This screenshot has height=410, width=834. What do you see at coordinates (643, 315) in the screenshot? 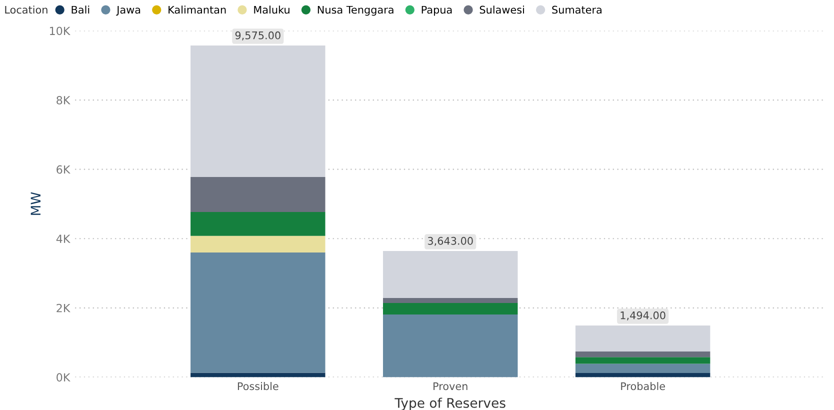
I see `total-label: 1,494.00` at bounding box center [643, 315].